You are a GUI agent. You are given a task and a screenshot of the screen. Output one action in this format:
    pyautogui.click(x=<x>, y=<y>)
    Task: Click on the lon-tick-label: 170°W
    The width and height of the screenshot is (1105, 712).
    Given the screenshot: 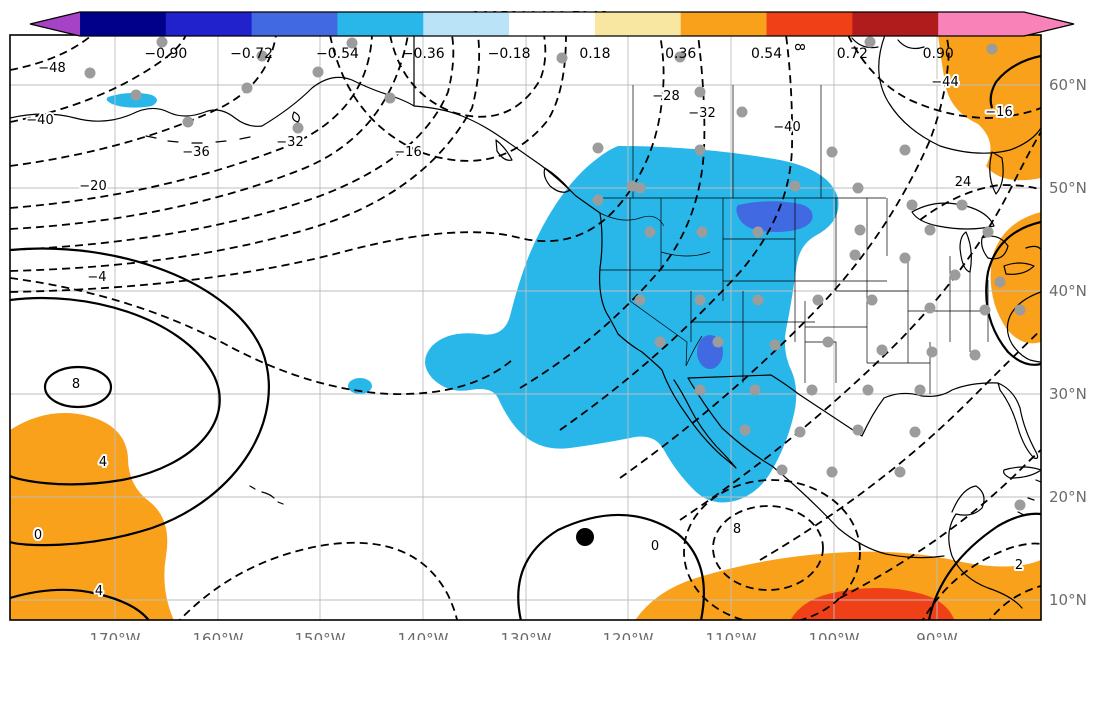 What is the action you would take?
    pyautogui.click(x=115, y=635)
    